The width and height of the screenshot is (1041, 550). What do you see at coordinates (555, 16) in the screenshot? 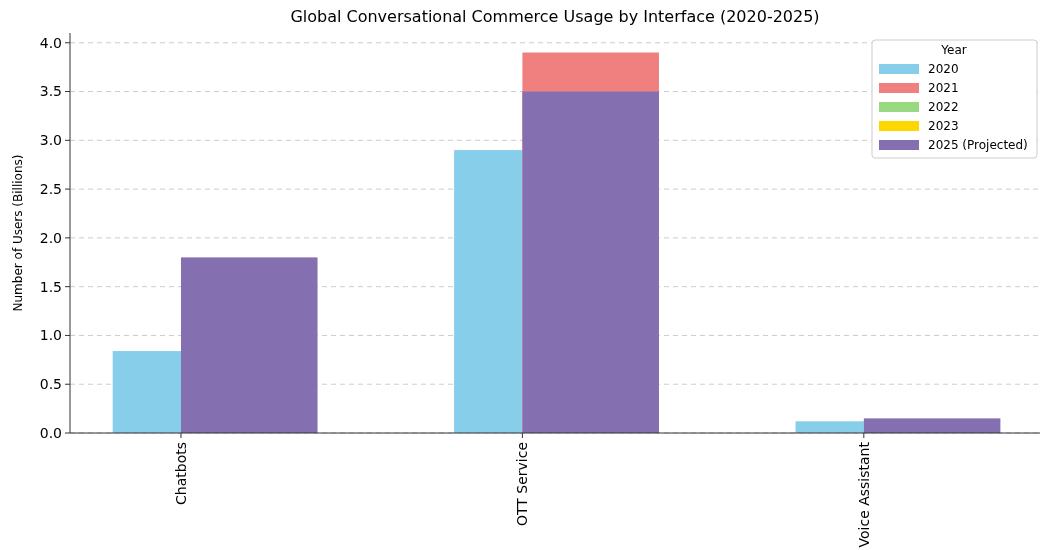
I see `chart-title: Global Conversational Commerce Usage by Interface (2020-2025)` at bounding box center [555, 16].